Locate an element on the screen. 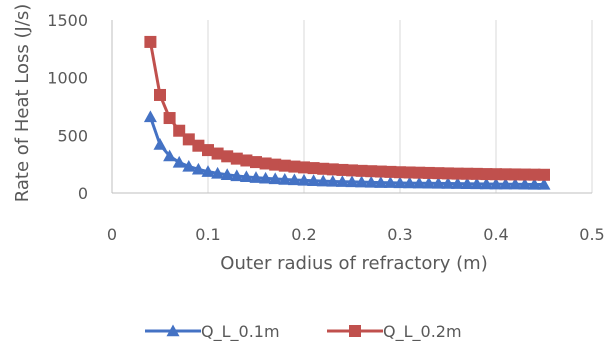 The image size is (609, 345). y-tick-label: 1000 is located at coordinates (67, 78).